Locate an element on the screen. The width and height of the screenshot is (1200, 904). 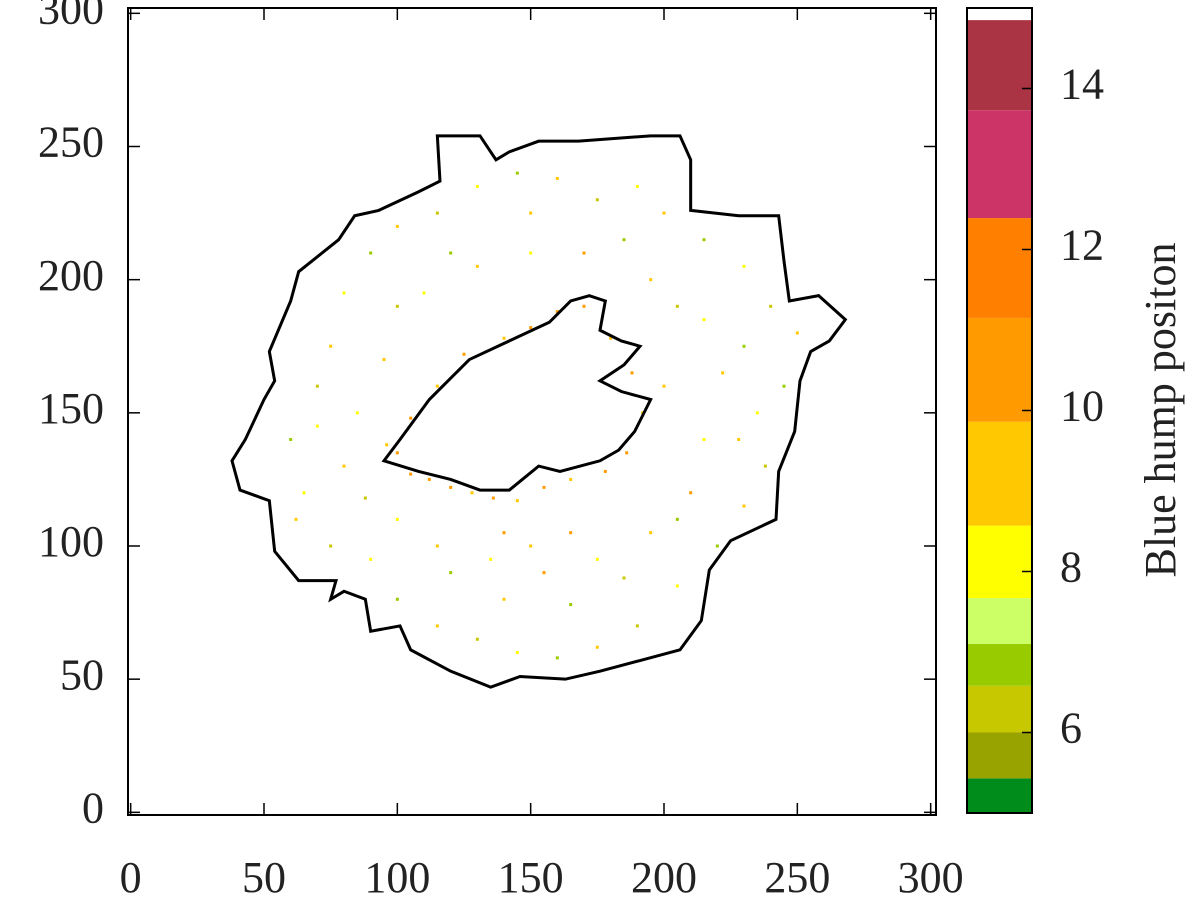
x-tick-label: 0 is located at coordinates (131, 877).